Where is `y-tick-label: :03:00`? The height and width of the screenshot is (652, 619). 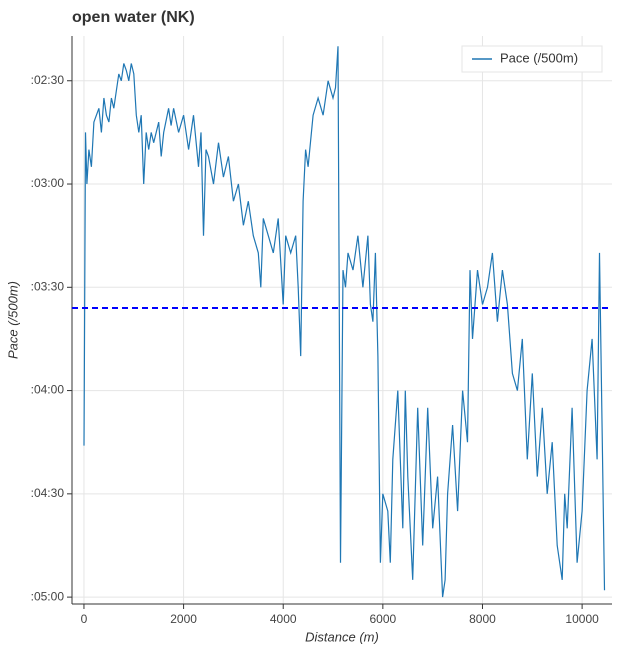 y-tick-label: :03:00 is located at coordinates (48, 183).